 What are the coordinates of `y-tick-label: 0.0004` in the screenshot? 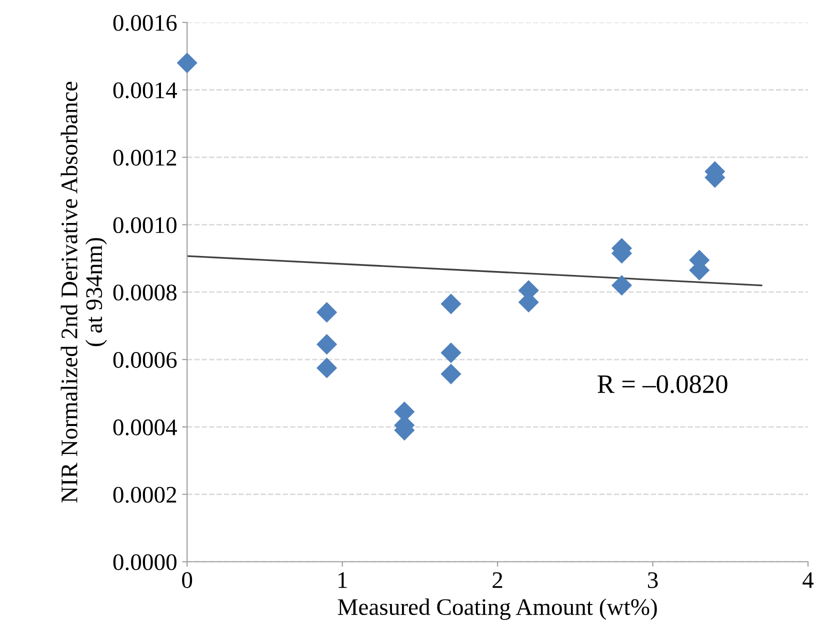 It's located at (145, 427).